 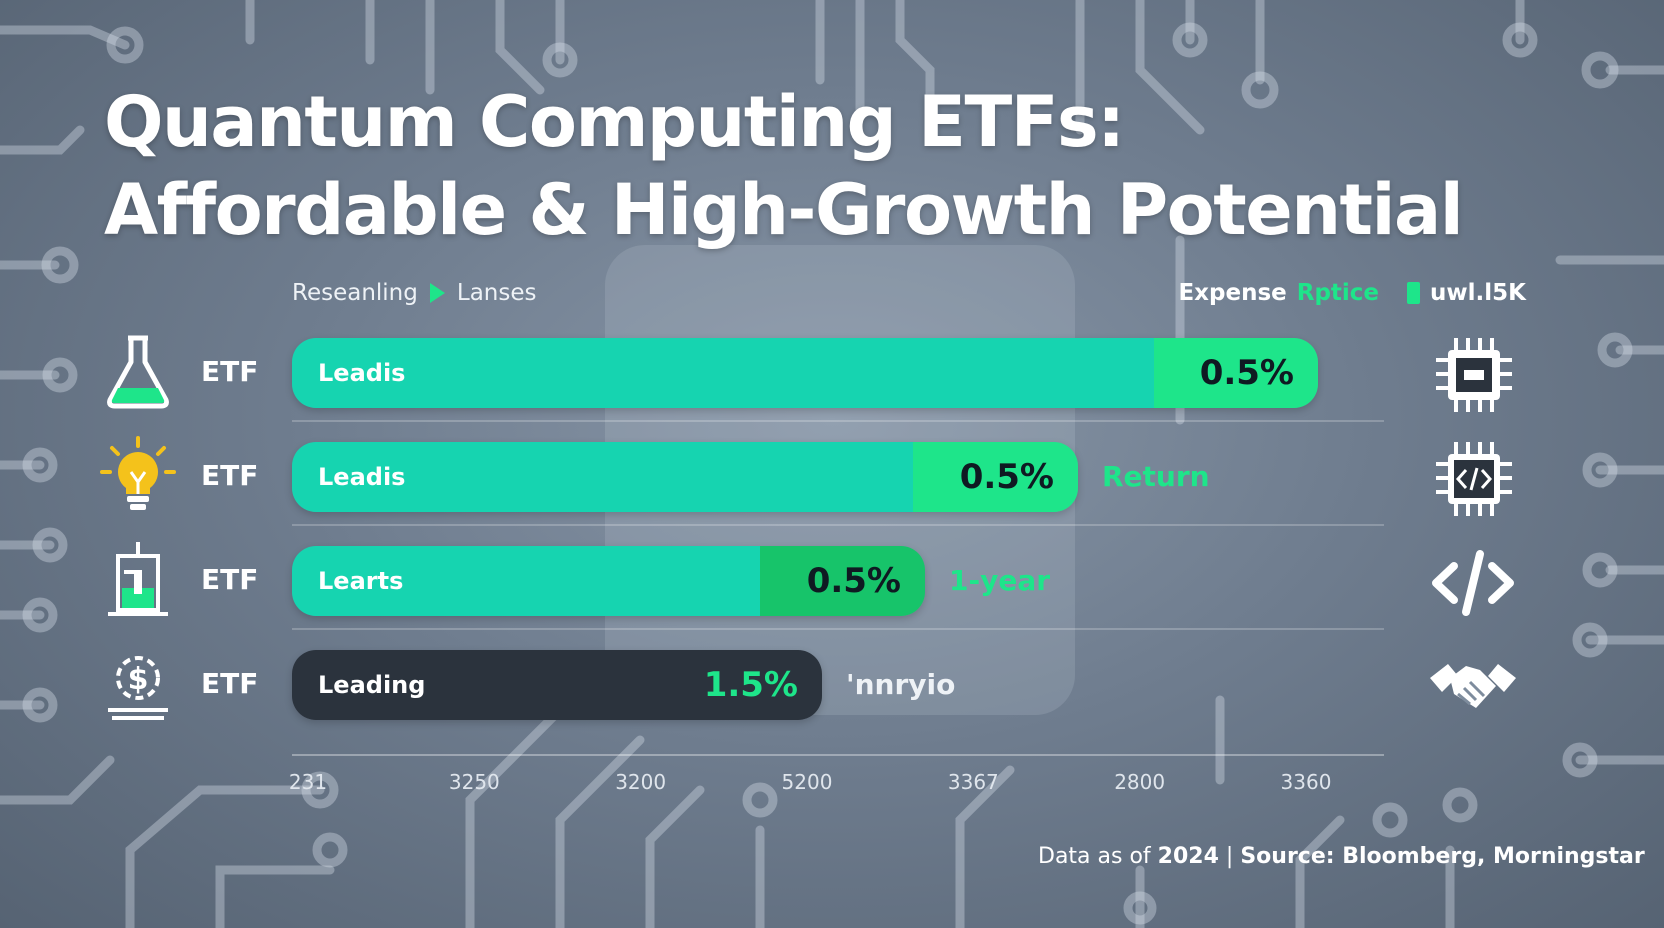 What do you see at coordinates (1478, 293) in the screenshot?
I see `legend-value-label: uwl.l5K` at bounding box center [1478, 293].